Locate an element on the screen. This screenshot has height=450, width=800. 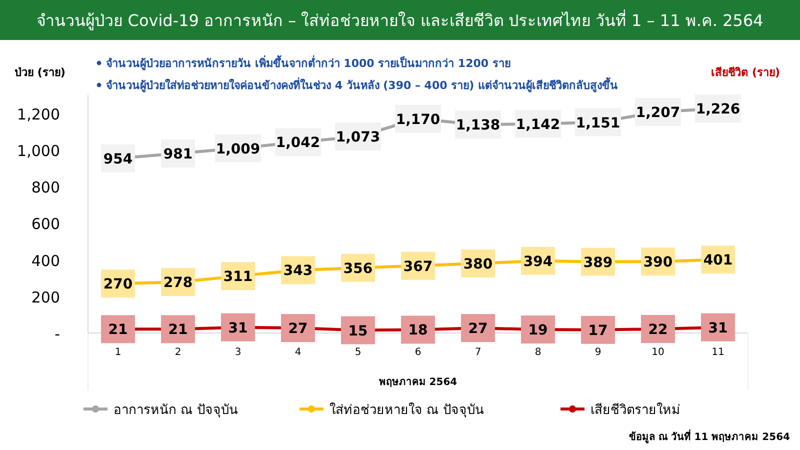
x-tick-label: 1 is located at coordinates (118, 352).